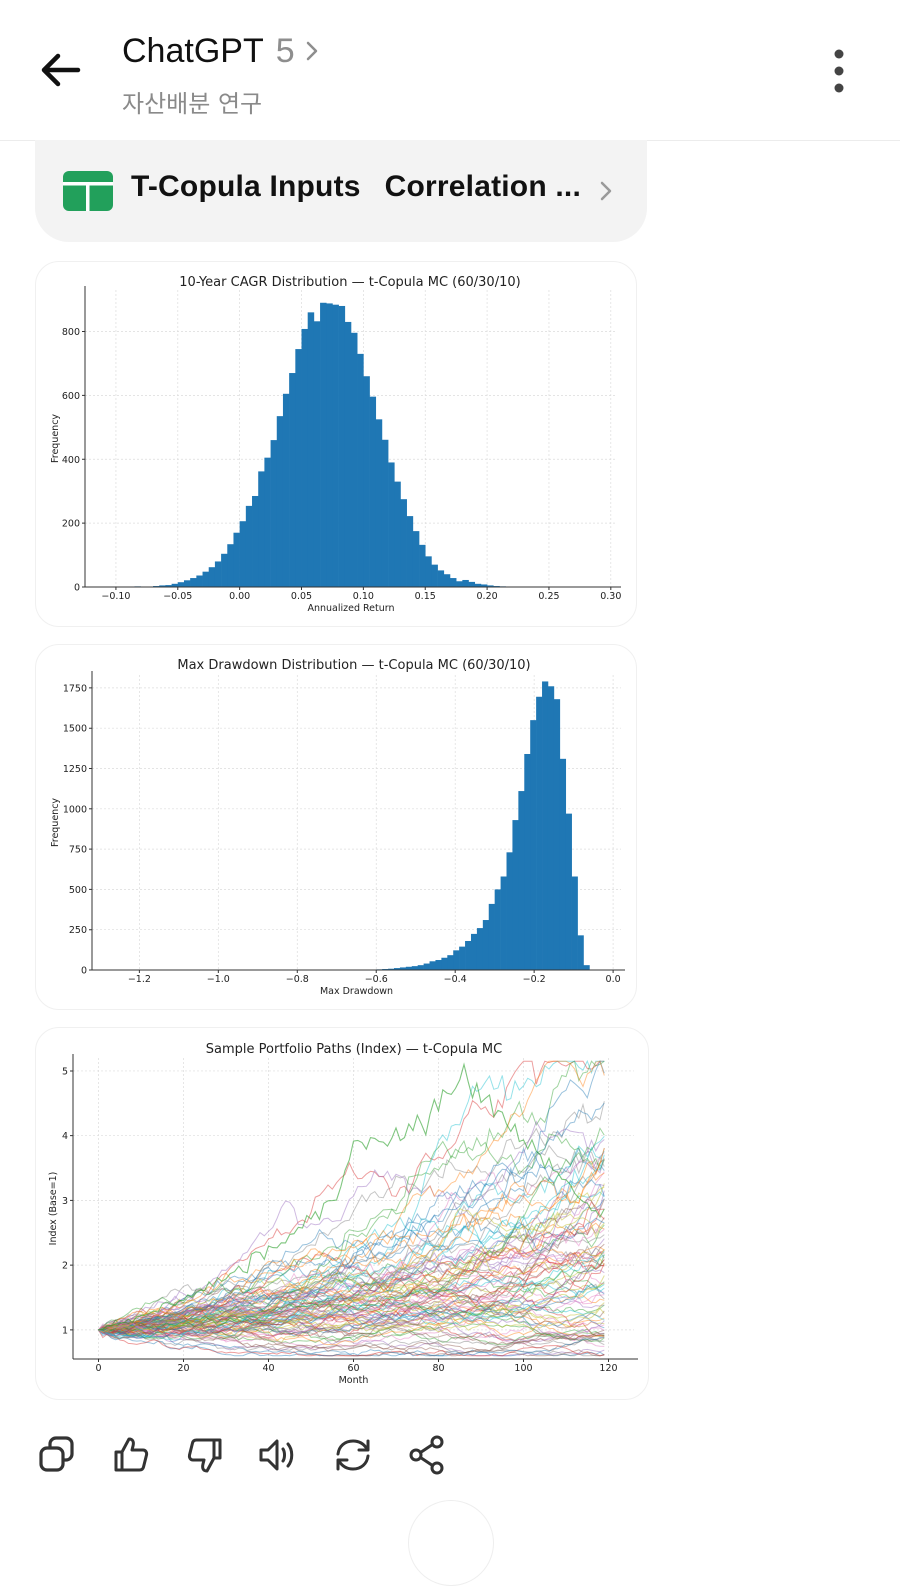 This screenshot has height=1586, width=900. I want to click on dislike-button, so click(205, 1455).